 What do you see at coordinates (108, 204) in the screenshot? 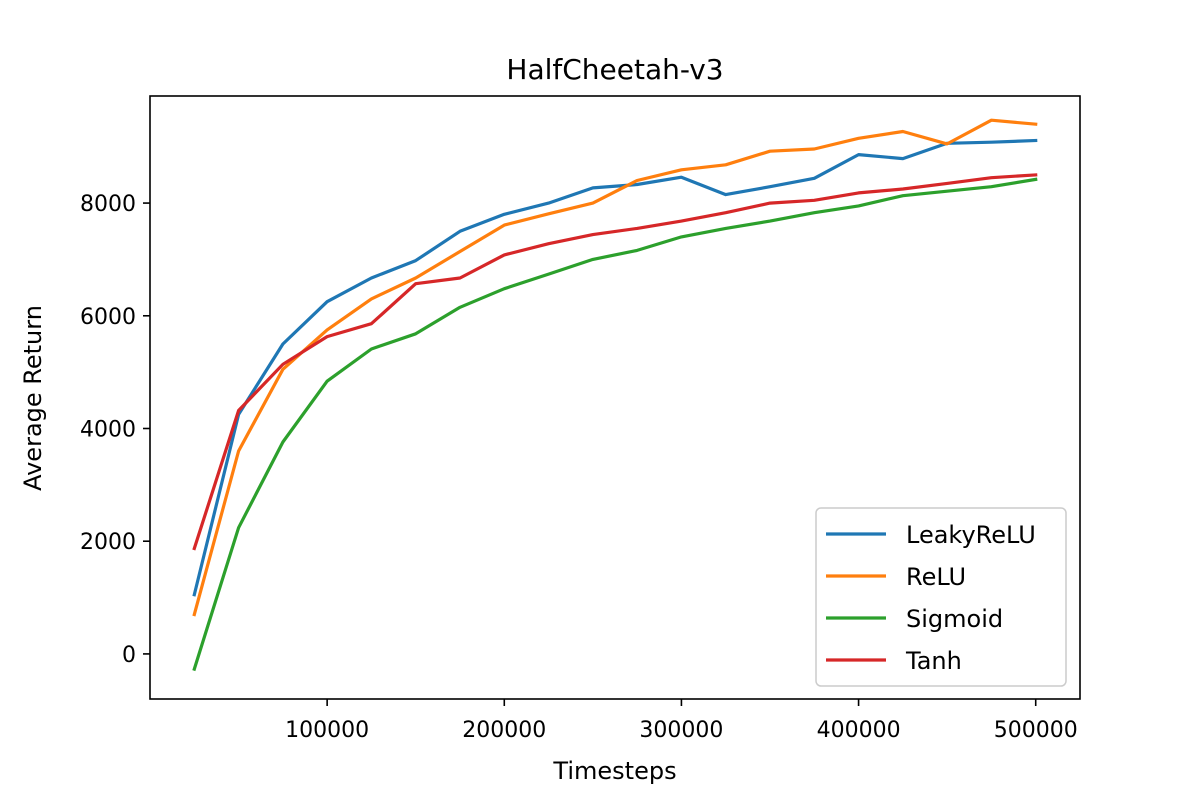
I see `y-tick-label: 8000` at bounding box center [108, 204].